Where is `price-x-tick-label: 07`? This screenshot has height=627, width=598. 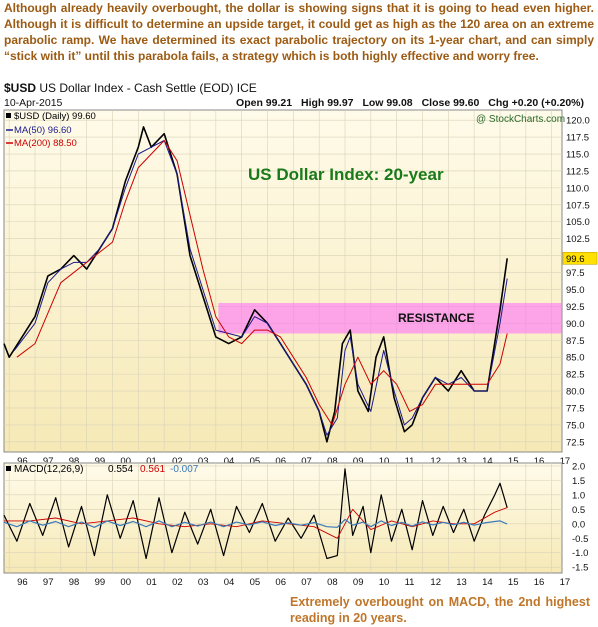 price-x-tick-label: 07 is located at coordinates (306, 461).